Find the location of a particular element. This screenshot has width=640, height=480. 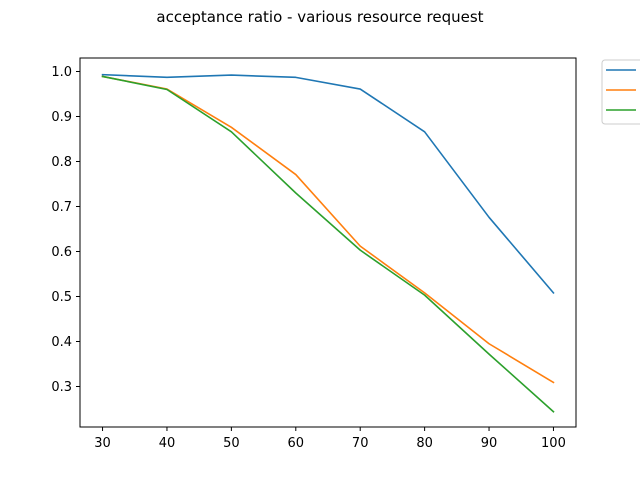

x-tick-label: 100 is located at coordinates (553, 443).